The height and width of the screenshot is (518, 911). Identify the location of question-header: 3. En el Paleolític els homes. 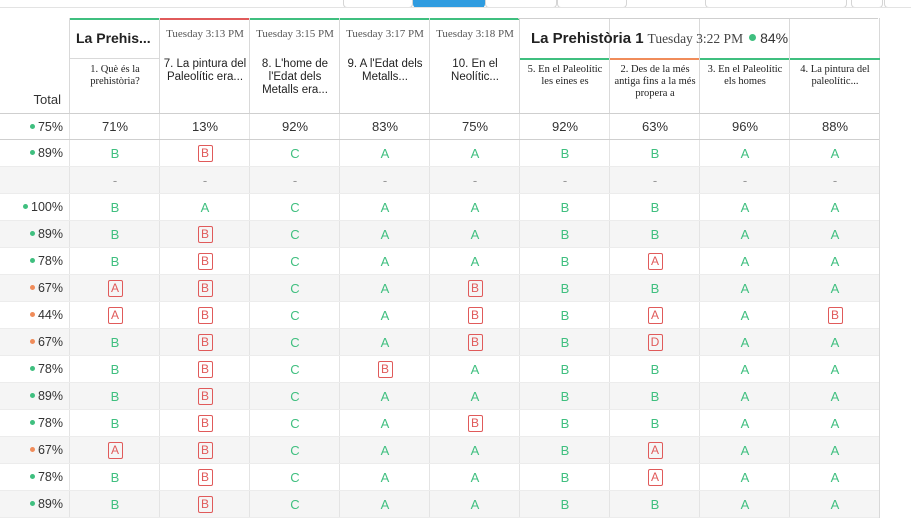
(744, 65).